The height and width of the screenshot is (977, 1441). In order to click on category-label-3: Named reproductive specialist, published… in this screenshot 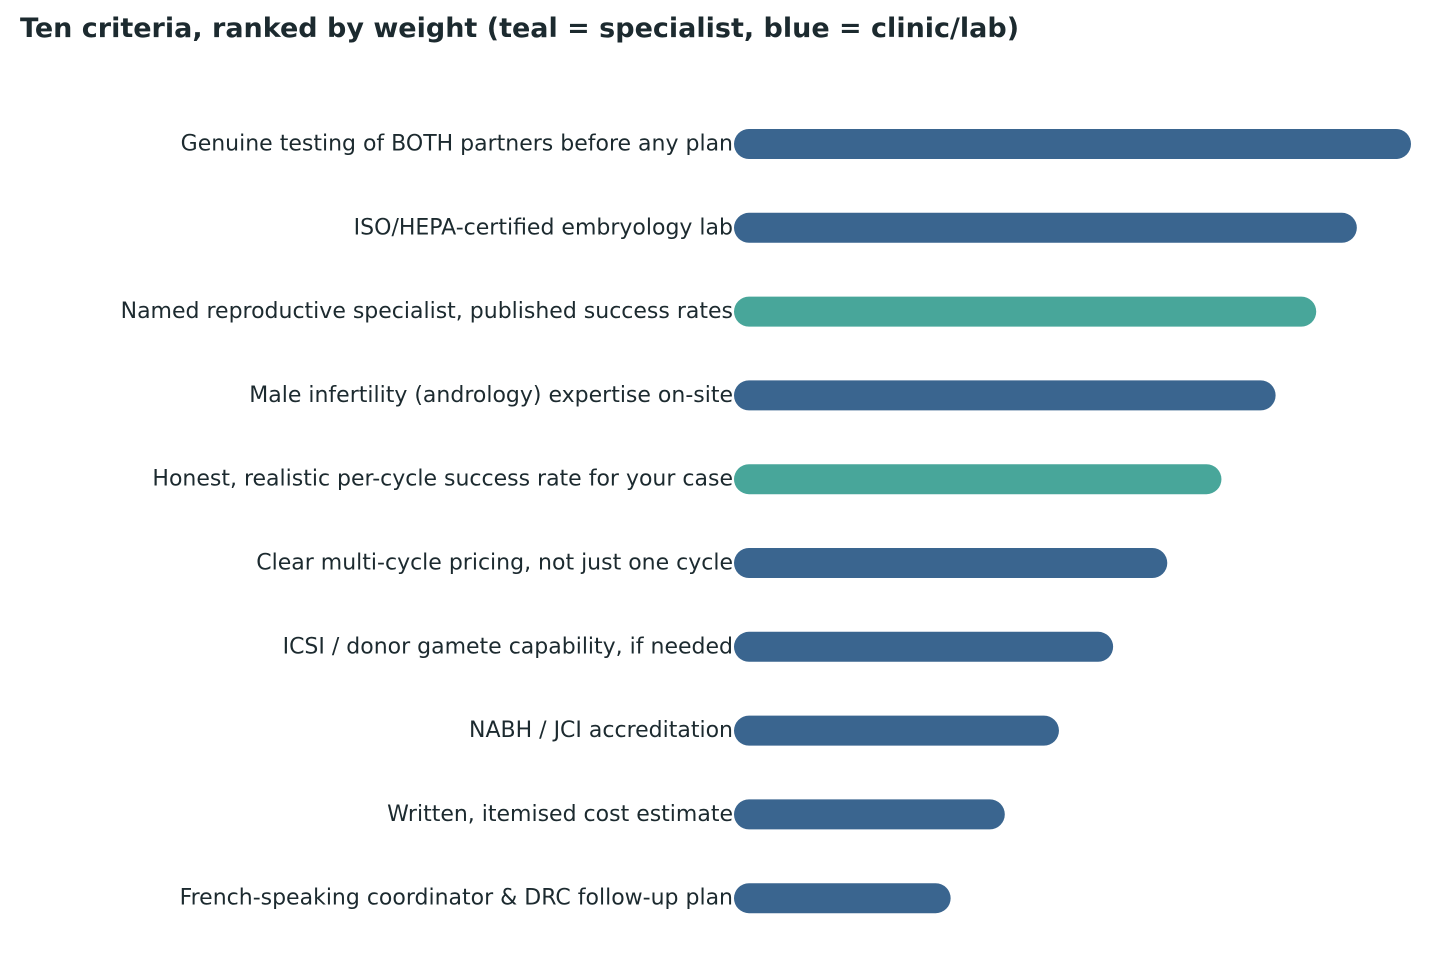, I will do `click(427, 311)`.